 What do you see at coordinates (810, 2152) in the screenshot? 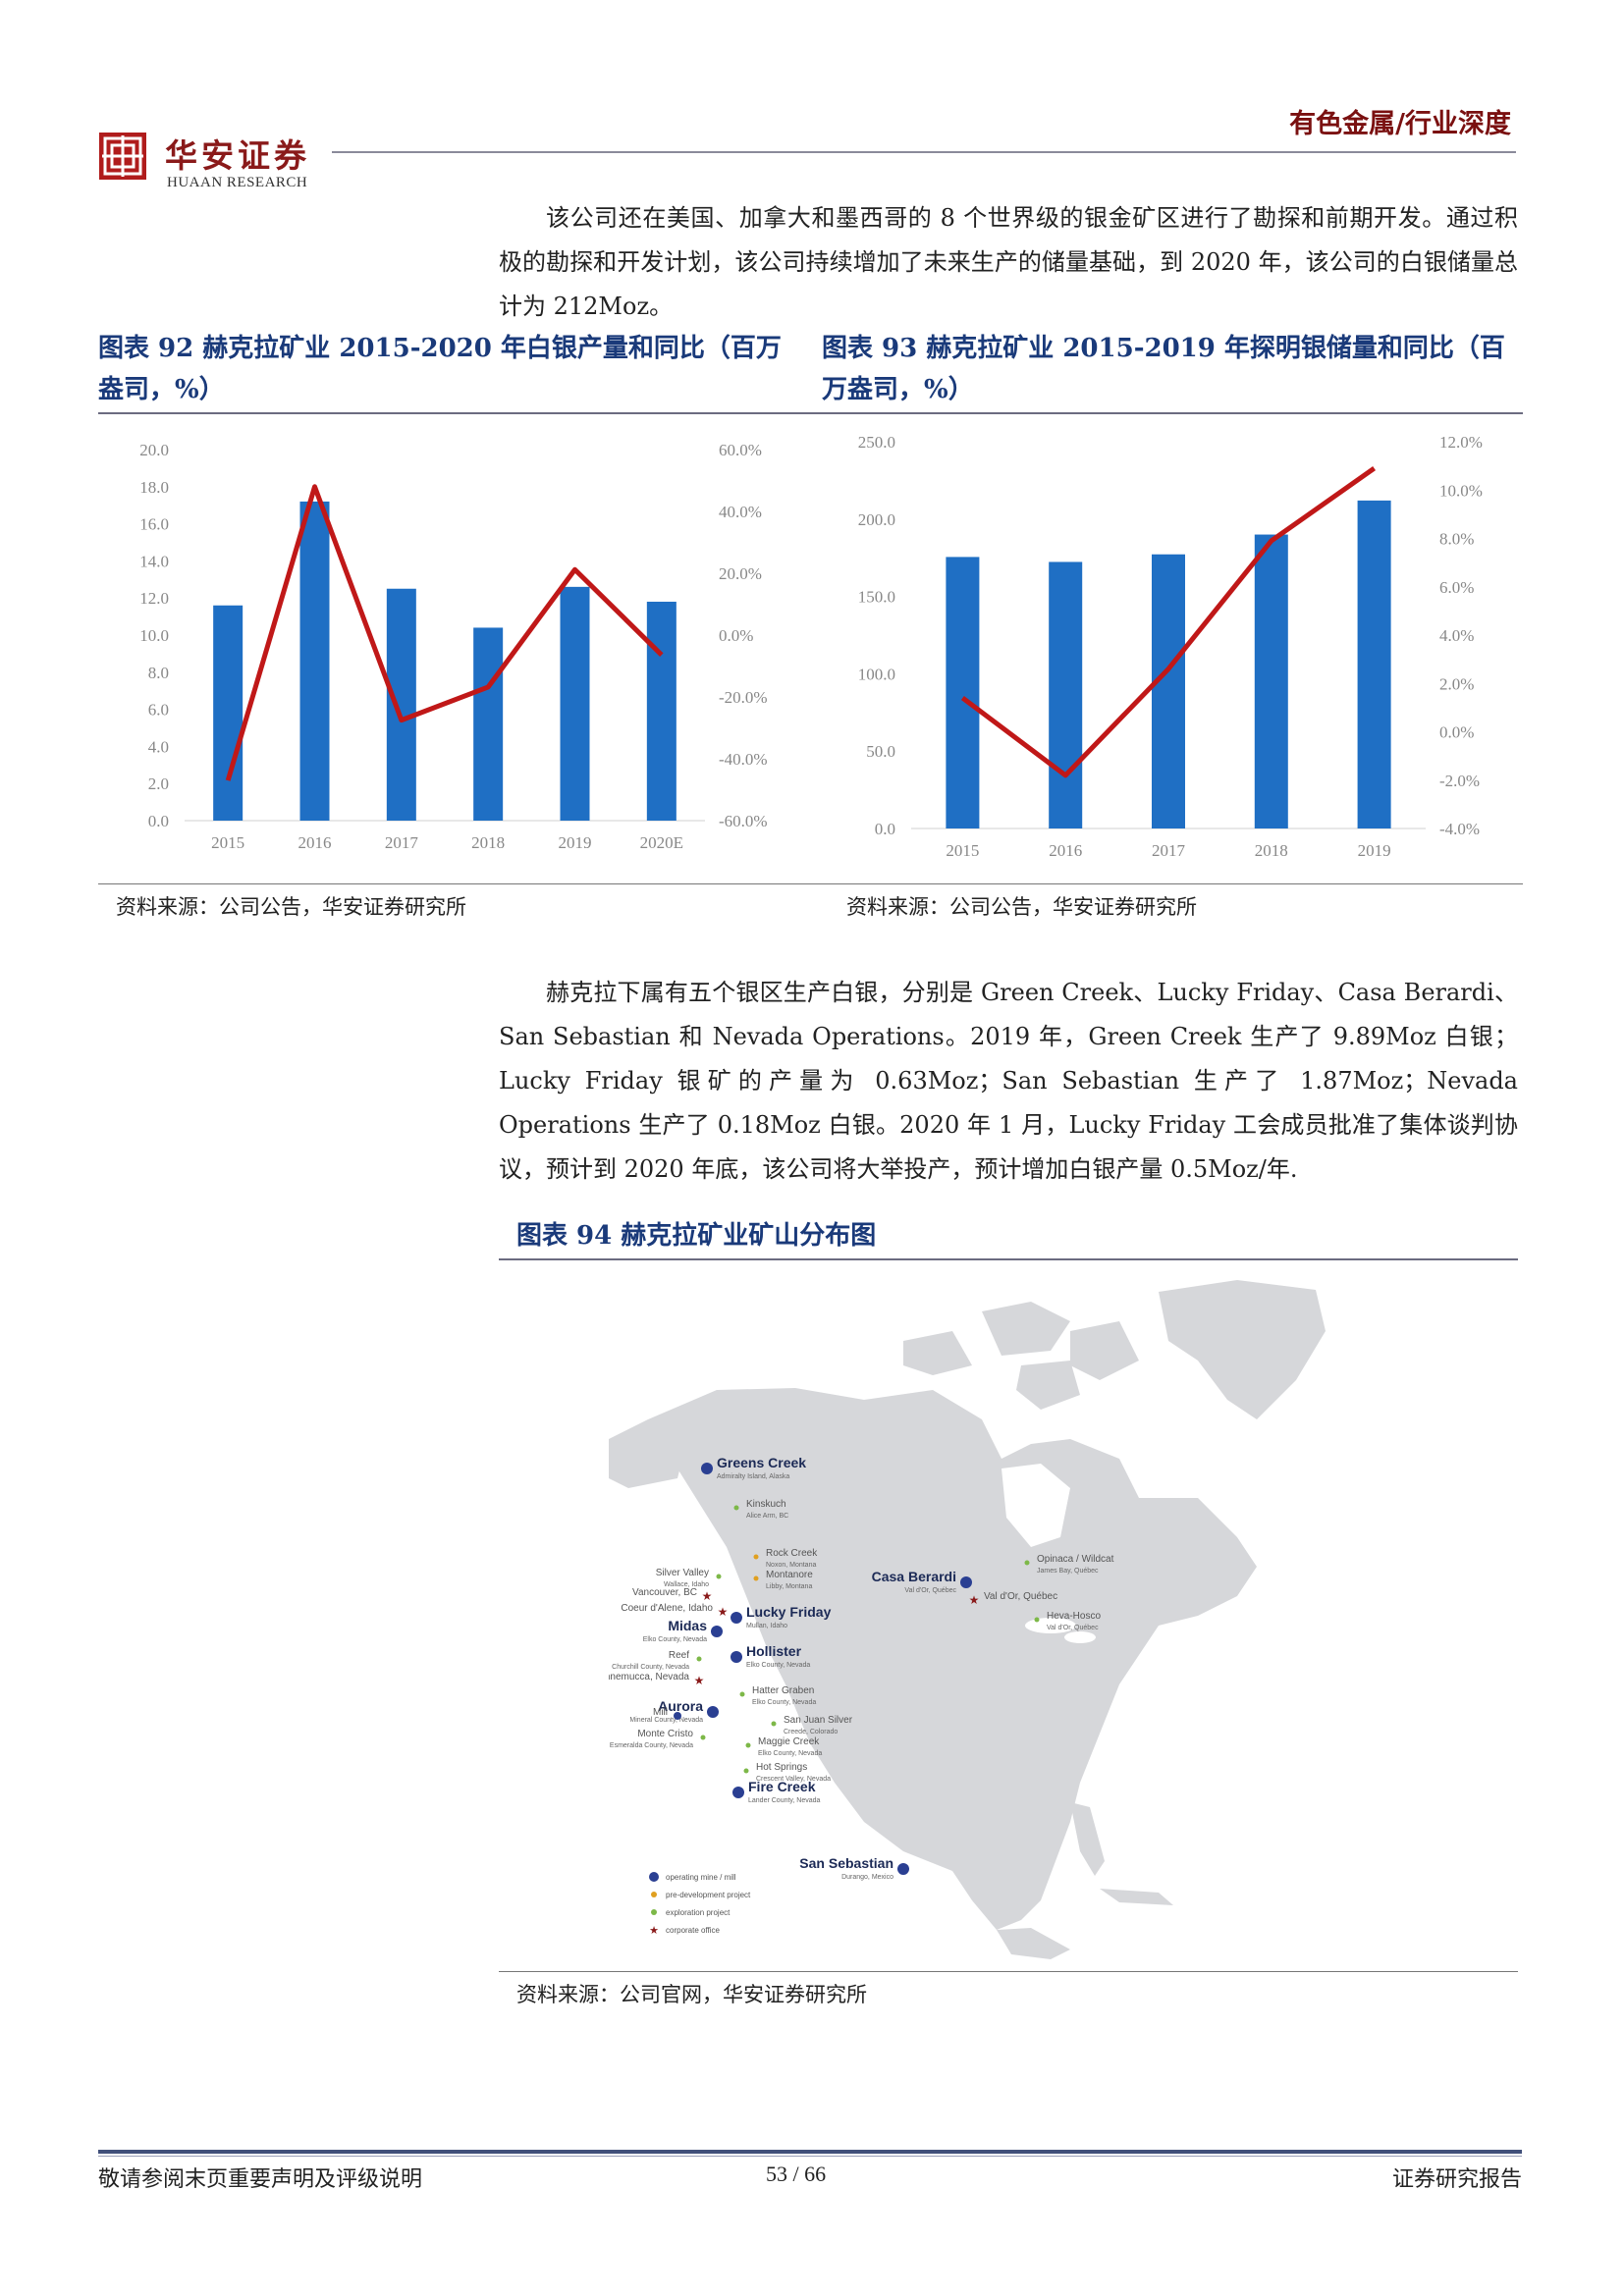
I see `footer-rule` at bounding box center [810, 2152].